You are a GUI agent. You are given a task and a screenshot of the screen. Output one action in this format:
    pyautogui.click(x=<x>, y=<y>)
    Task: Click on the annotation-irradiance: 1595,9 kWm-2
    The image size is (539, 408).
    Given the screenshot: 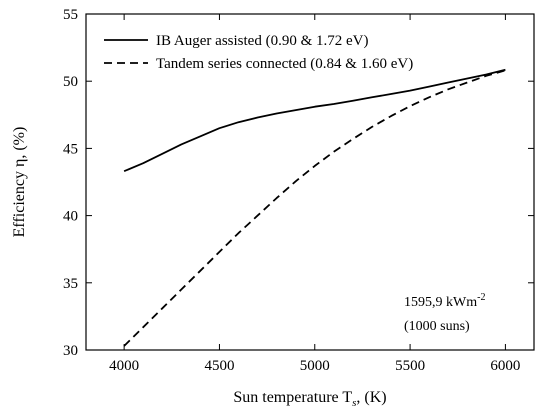 What is the action you would take?
    pyautogui.click(x=444, y=301)
    